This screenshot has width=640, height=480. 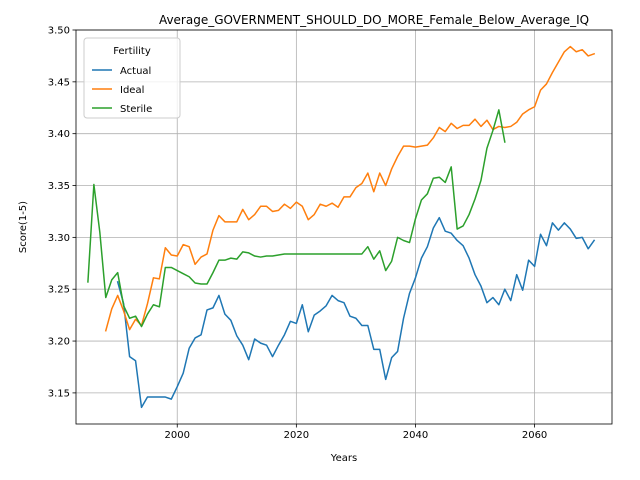 What do you see at coordinates (132, 51) in the screenshot?
I see `legend-title: Fertility` at bounding box center [132, 51].